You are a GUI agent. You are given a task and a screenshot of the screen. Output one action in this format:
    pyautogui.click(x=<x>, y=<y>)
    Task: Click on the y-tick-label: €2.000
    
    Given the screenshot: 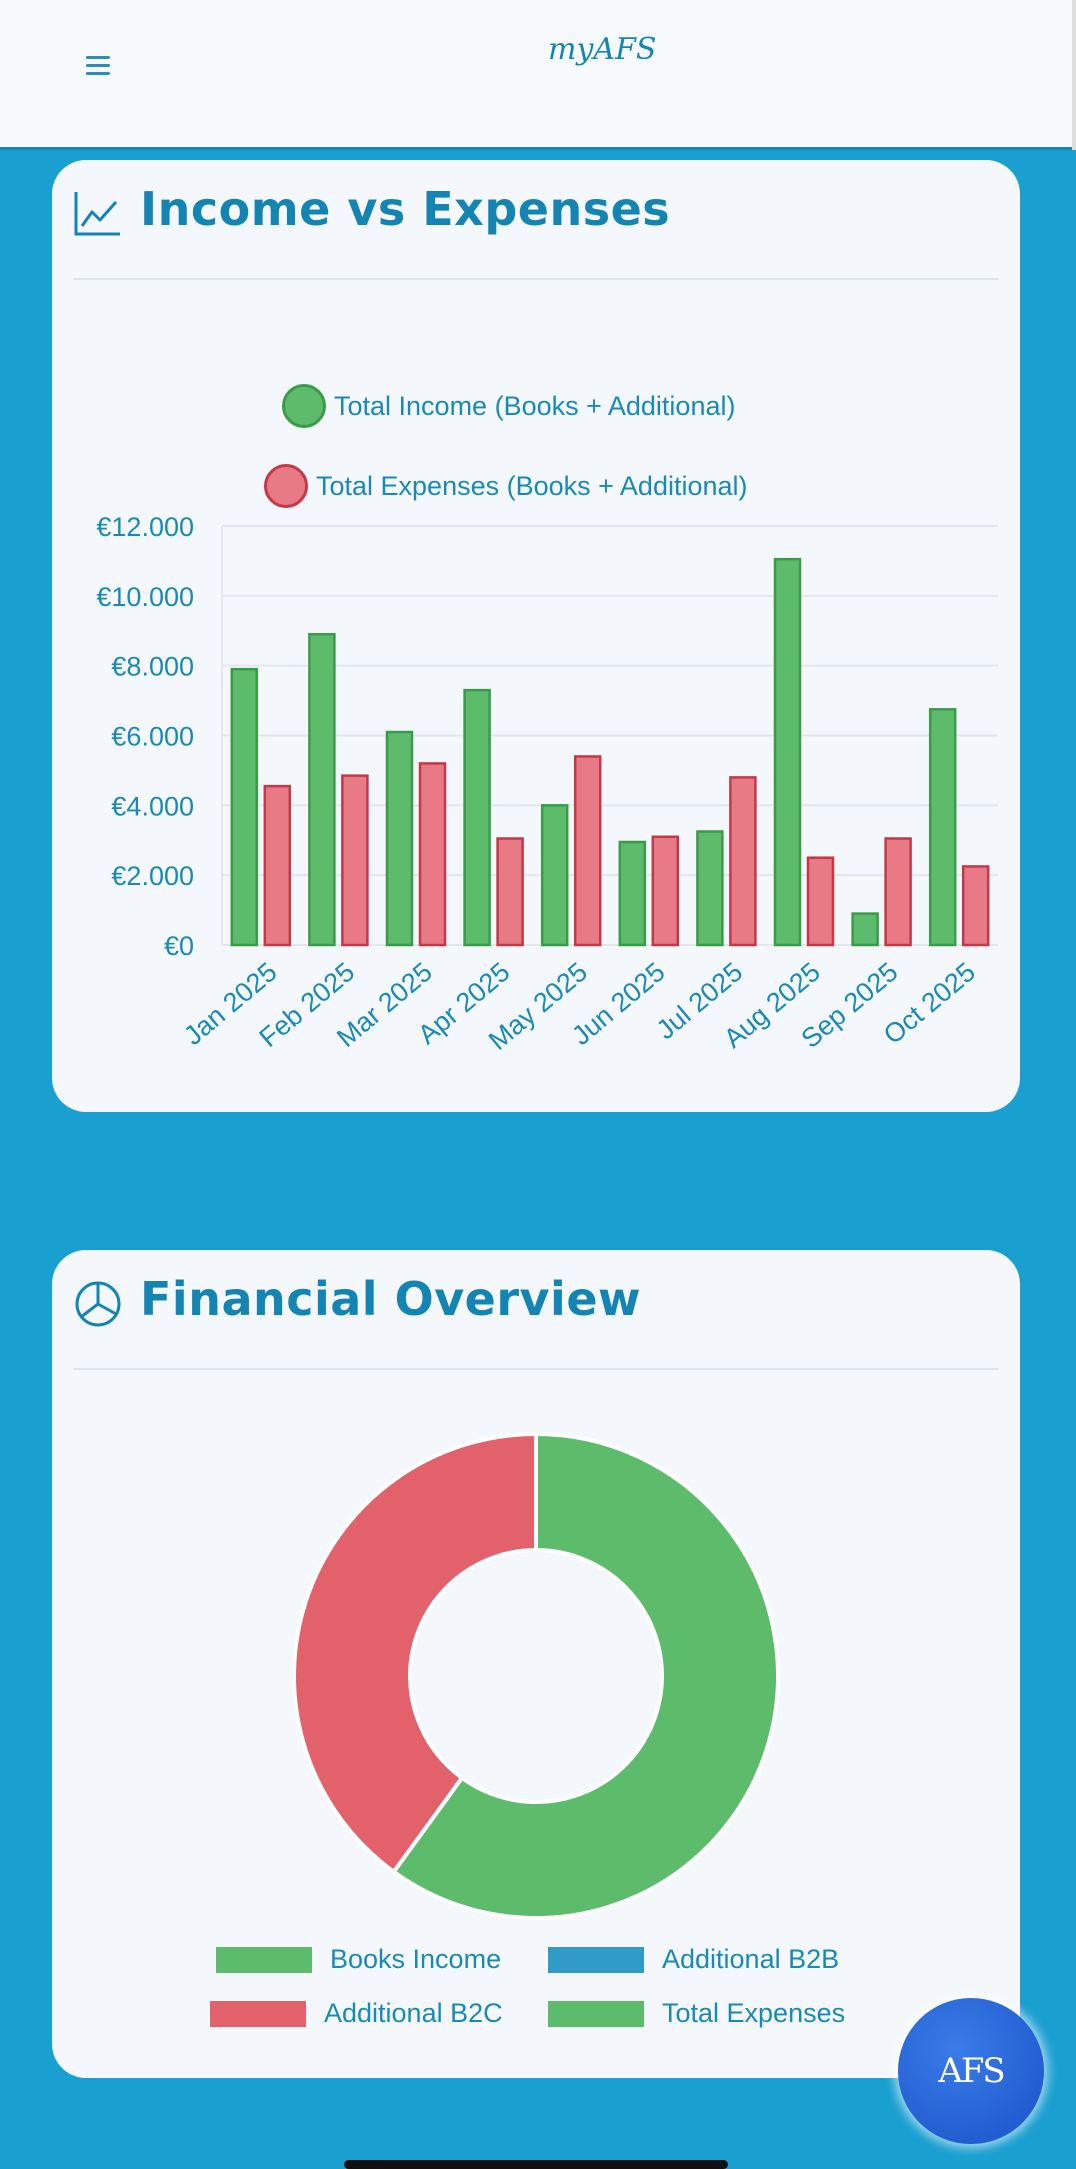 What is the action you would take?
    pyautogui.click(x=152, y=876)
    